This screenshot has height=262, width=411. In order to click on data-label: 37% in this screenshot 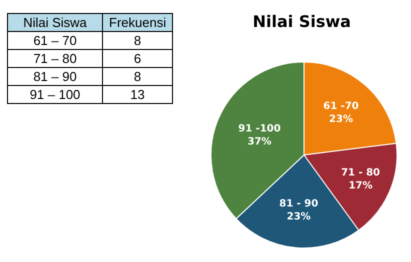, I will do `click(260, 142)`.